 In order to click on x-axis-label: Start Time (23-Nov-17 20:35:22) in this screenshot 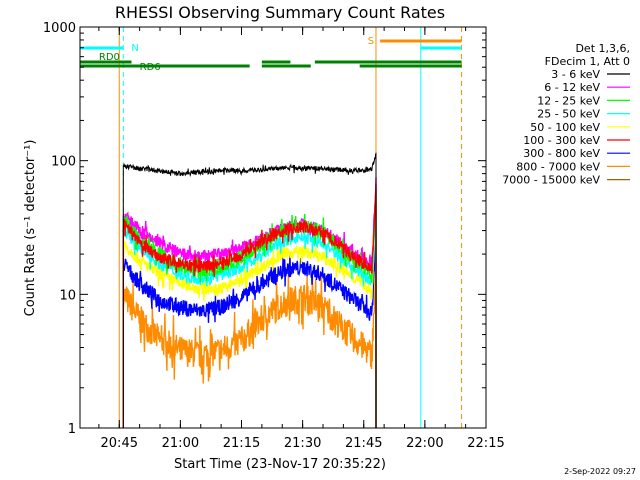, I will do `click(280, 464)`.